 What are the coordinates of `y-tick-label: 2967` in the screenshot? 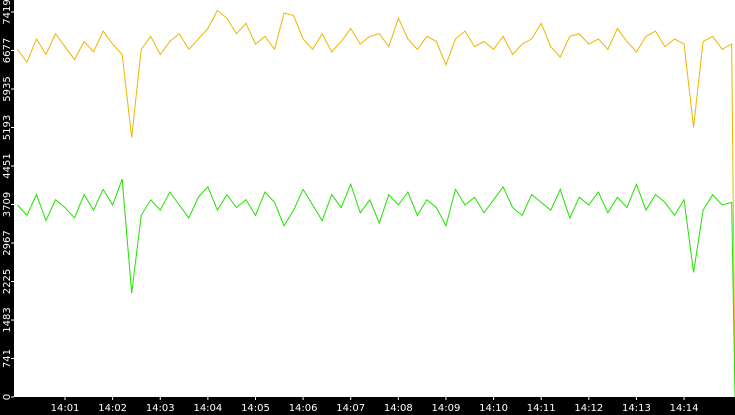 It's located at (7, 242).